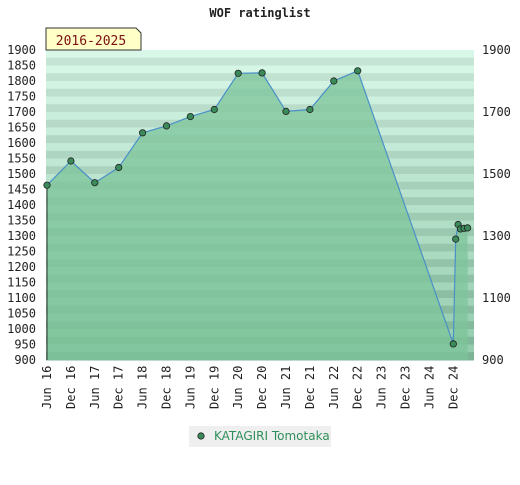 The width and height of the screenshot is (520, 485). I want to click on y-right-tick-label: 1300, so click(496, 236).